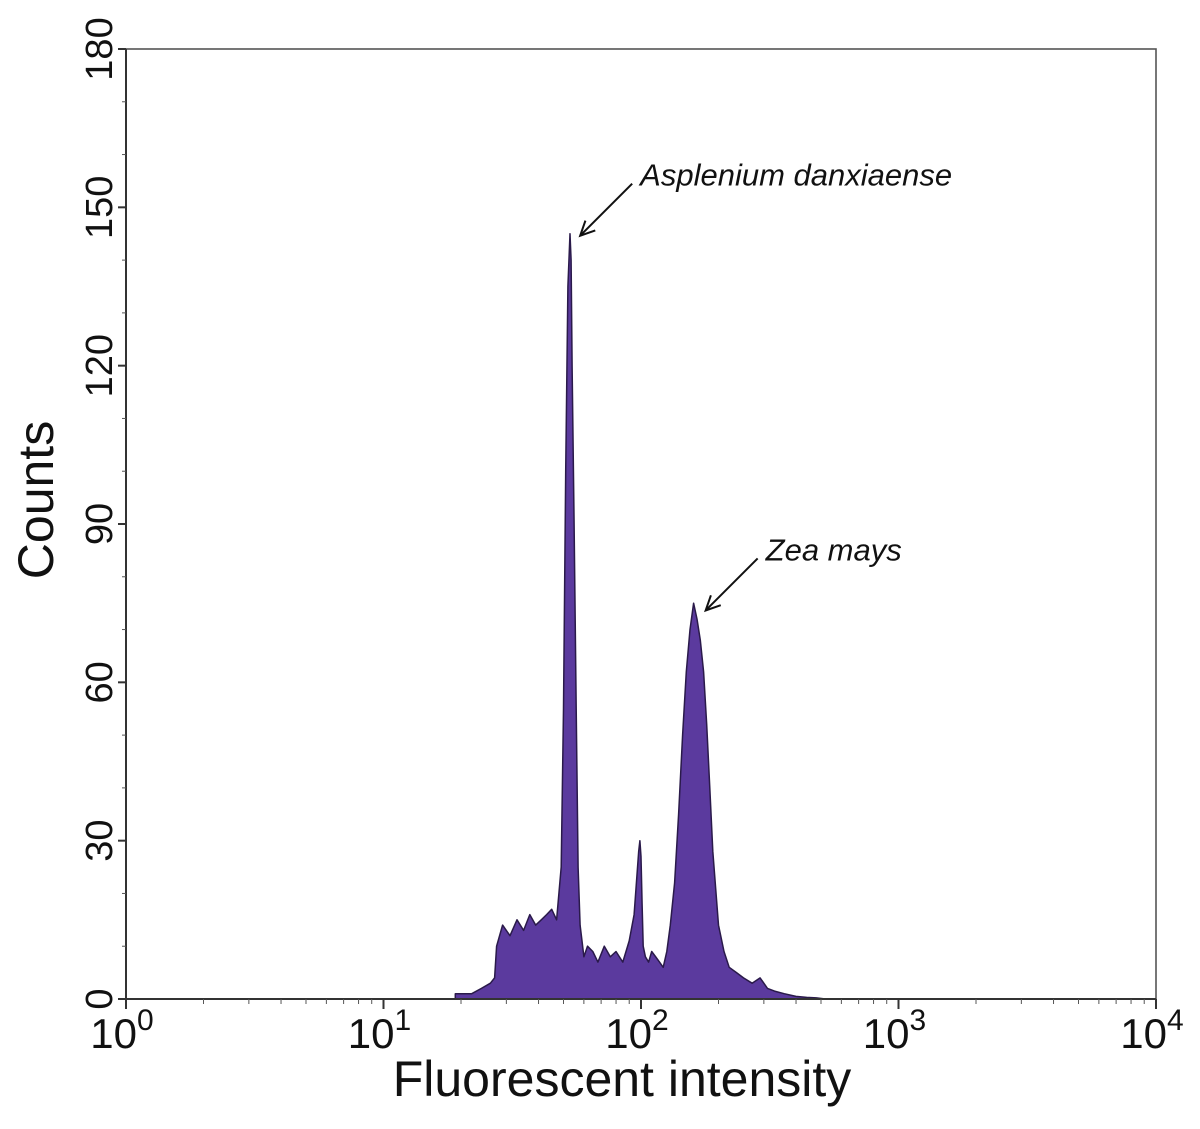  What do you see at coordinates (833, 549) in the screenshot?
I see `annotation-label: Zea mays` at bounding box center [833, 549].